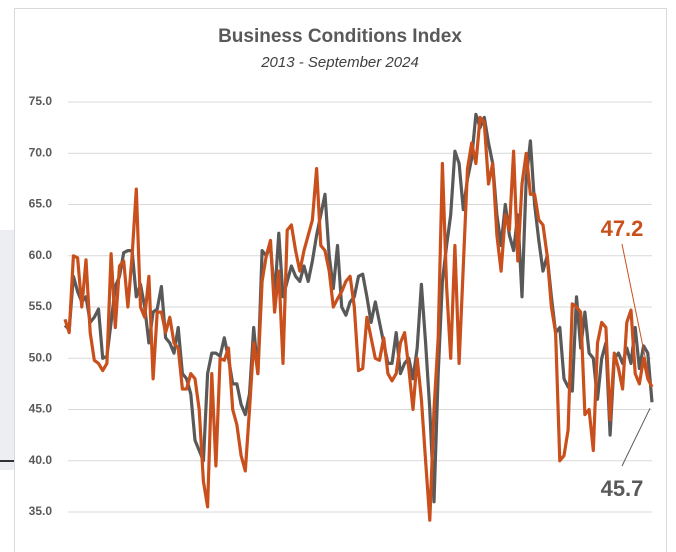 Image resolution: width=676 pixels, height=552 pixels. I want to click on side-panel, so click(7, 350).